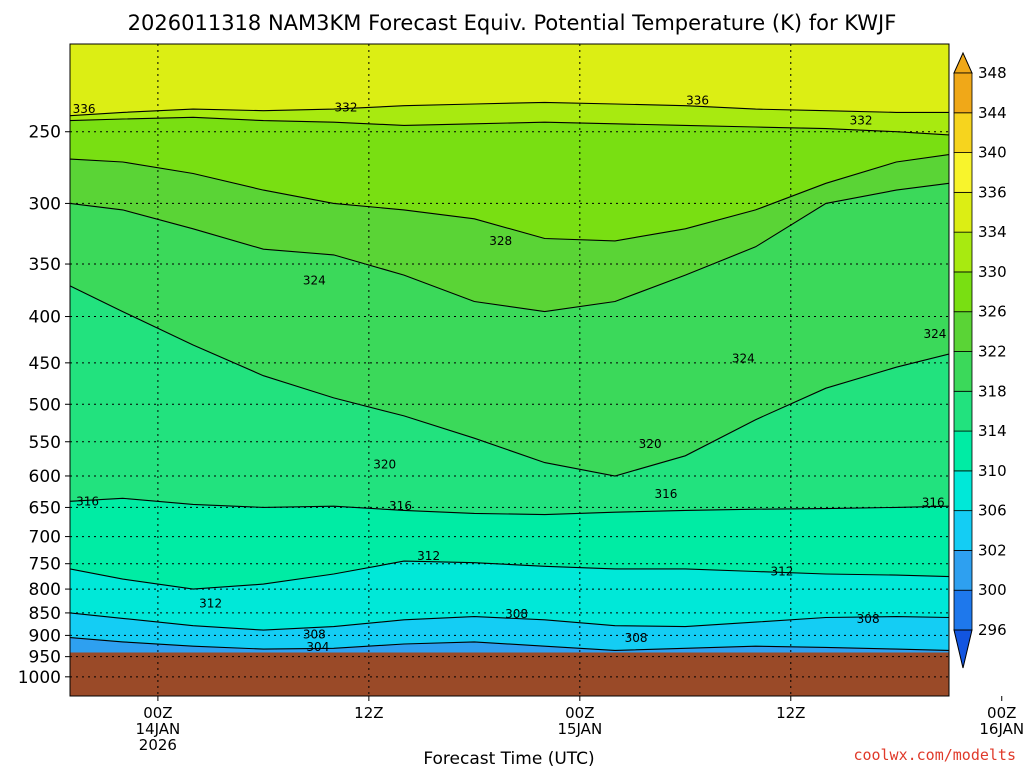  Describe the element at coordinates (45, 477) in the screenshot. I see `y-tick-label: 600` at that location.